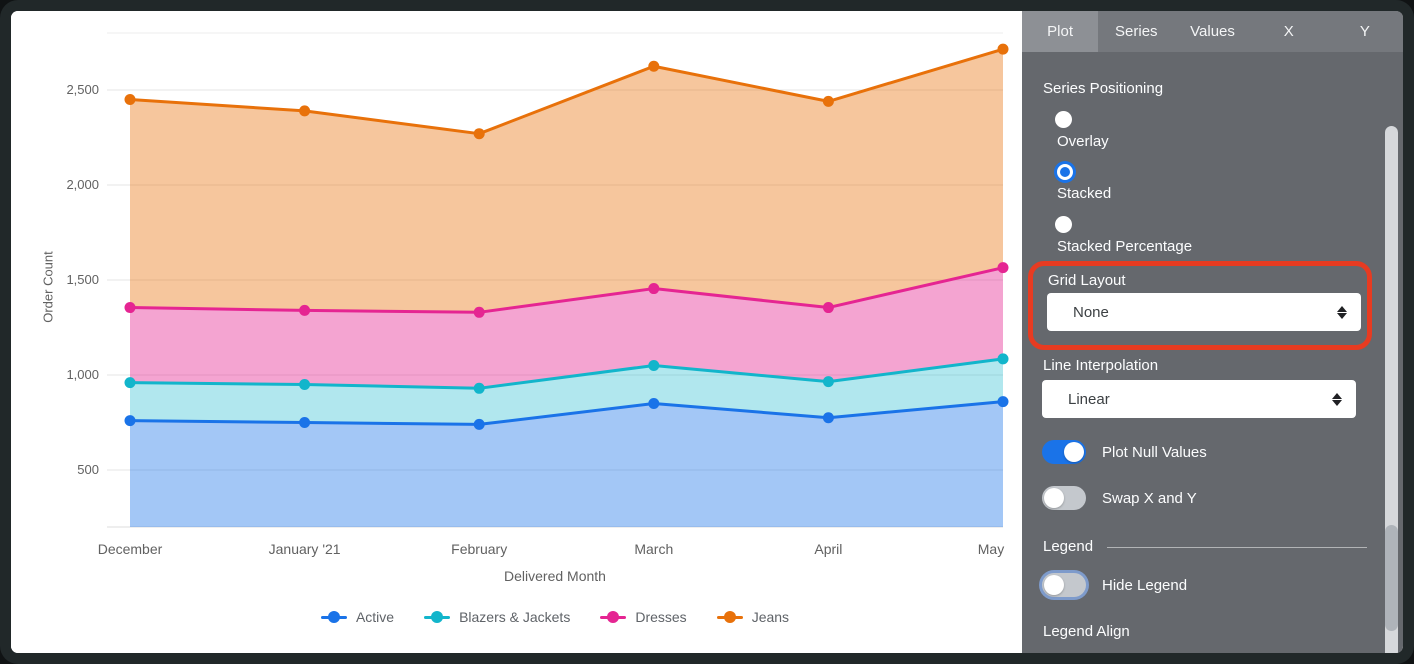  What do you see at coordinates (1083, 141) in the screenshot?
I see `radio-overlay-label: Overlay` at bounding box center [1083, 141].